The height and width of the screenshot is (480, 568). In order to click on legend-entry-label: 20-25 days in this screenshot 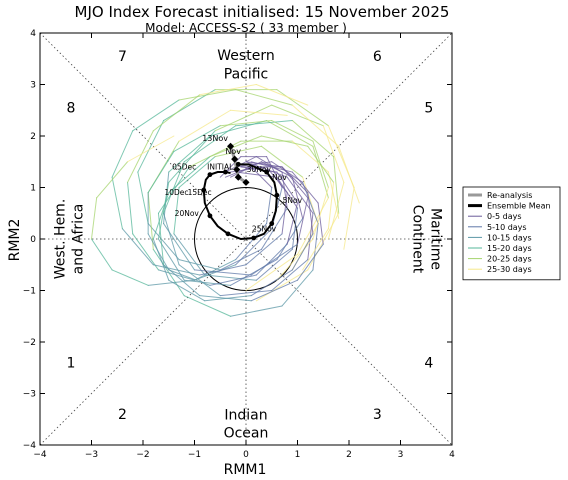, I will do `click(509, 259)`.